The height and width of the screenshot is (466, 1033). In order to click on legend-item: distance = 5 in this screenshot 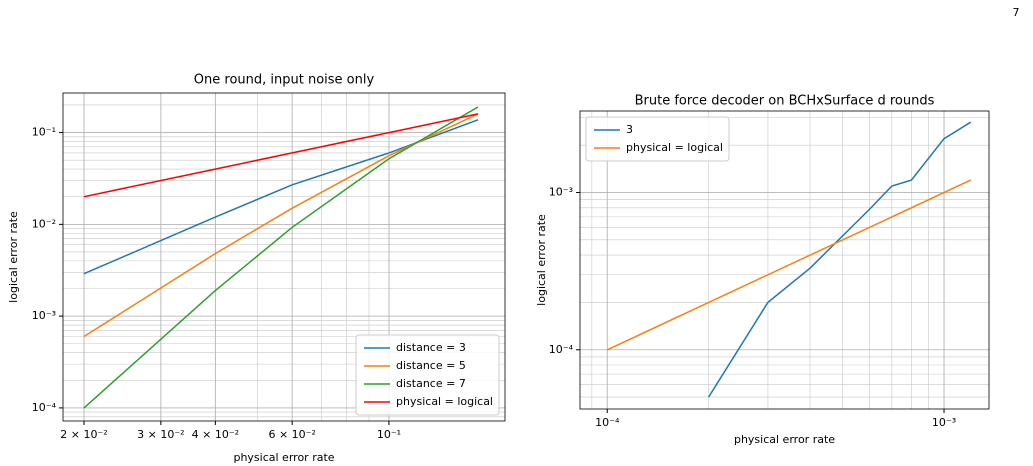, I will do `click(415, 365)`.